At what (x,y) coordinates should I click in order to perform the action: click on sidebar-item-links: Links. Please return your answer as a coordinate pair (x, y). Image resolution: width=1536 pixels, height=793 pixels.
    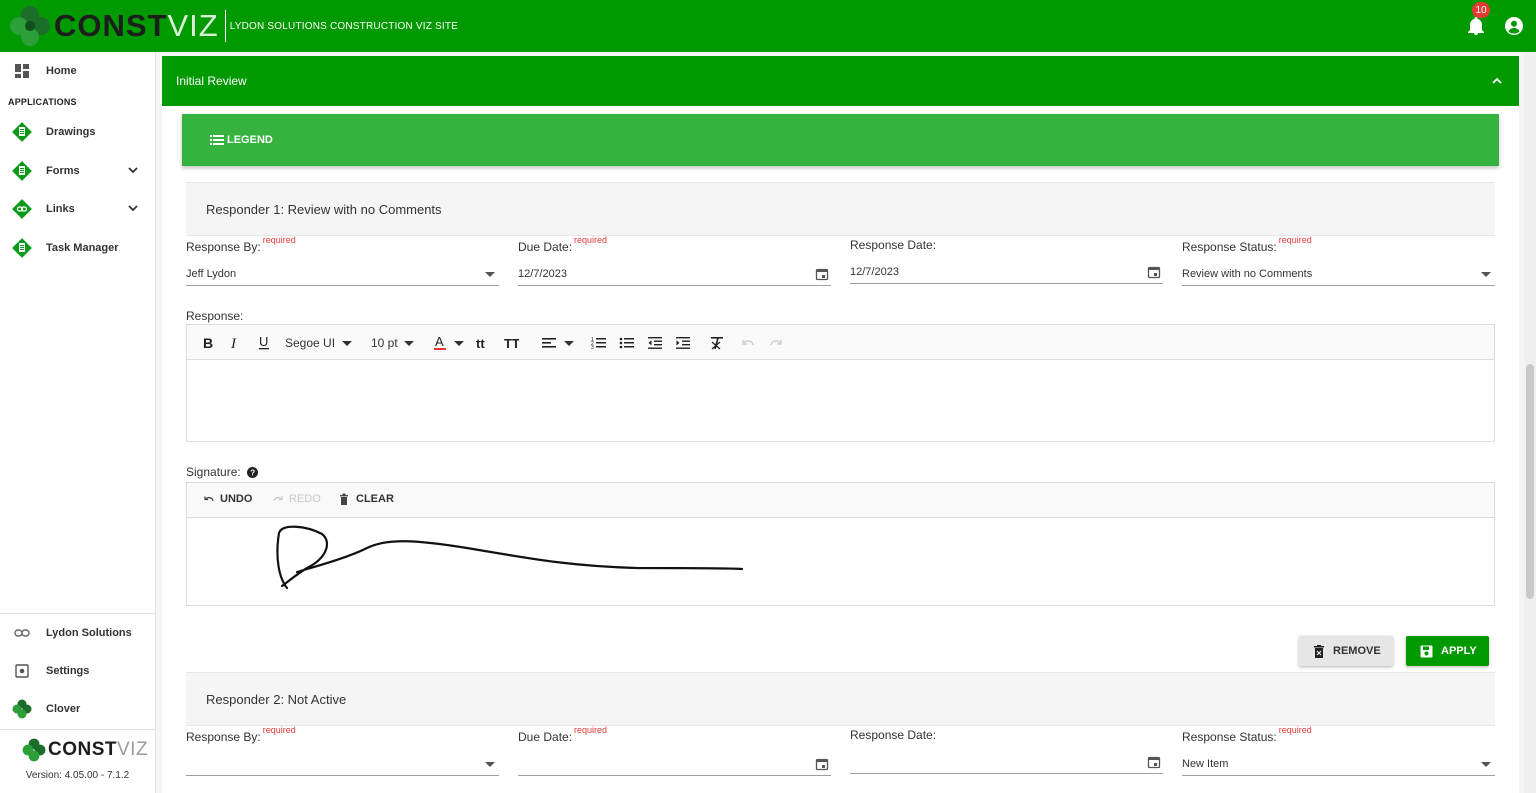
    Looking at the image, I should click on (77, 209).